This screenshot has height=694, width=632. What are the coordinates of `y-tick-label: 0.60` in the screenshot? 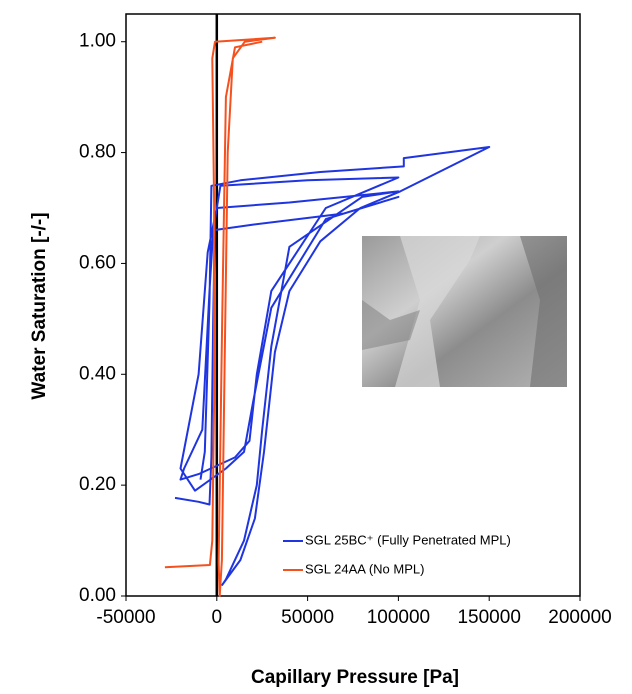 It's located at (97, 262).